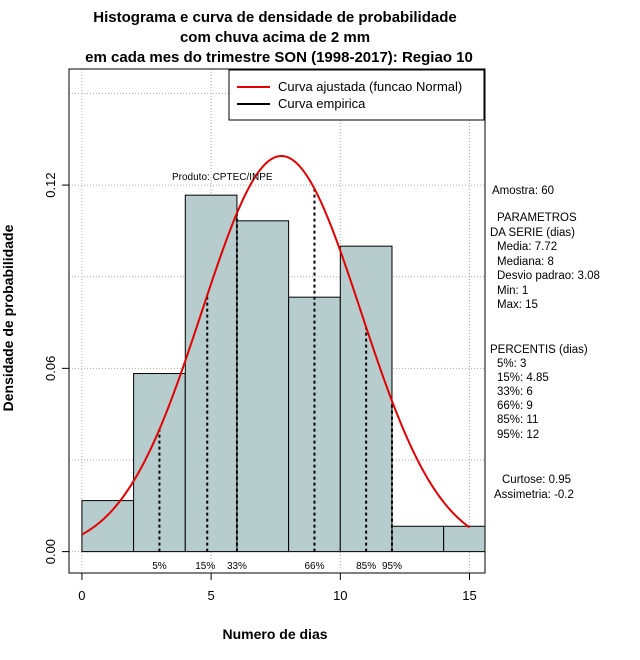 This screenshot has width=640, height=660. Describe the element at coordinates (314, 566) in the screenshot. I see `percentile-label-3: 66%` at that location.